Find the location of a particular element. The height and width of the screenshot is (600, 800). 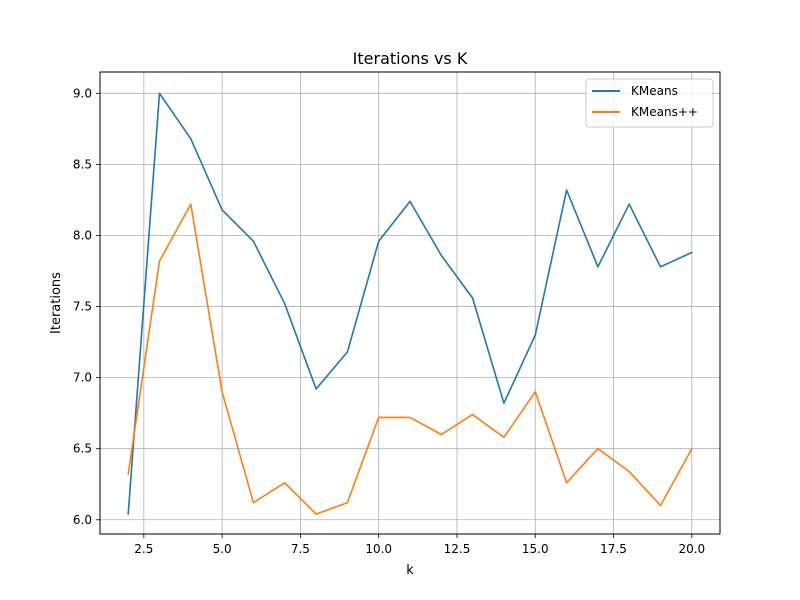

x-tick-label: 2.5 is located at coordinates (143, 549).